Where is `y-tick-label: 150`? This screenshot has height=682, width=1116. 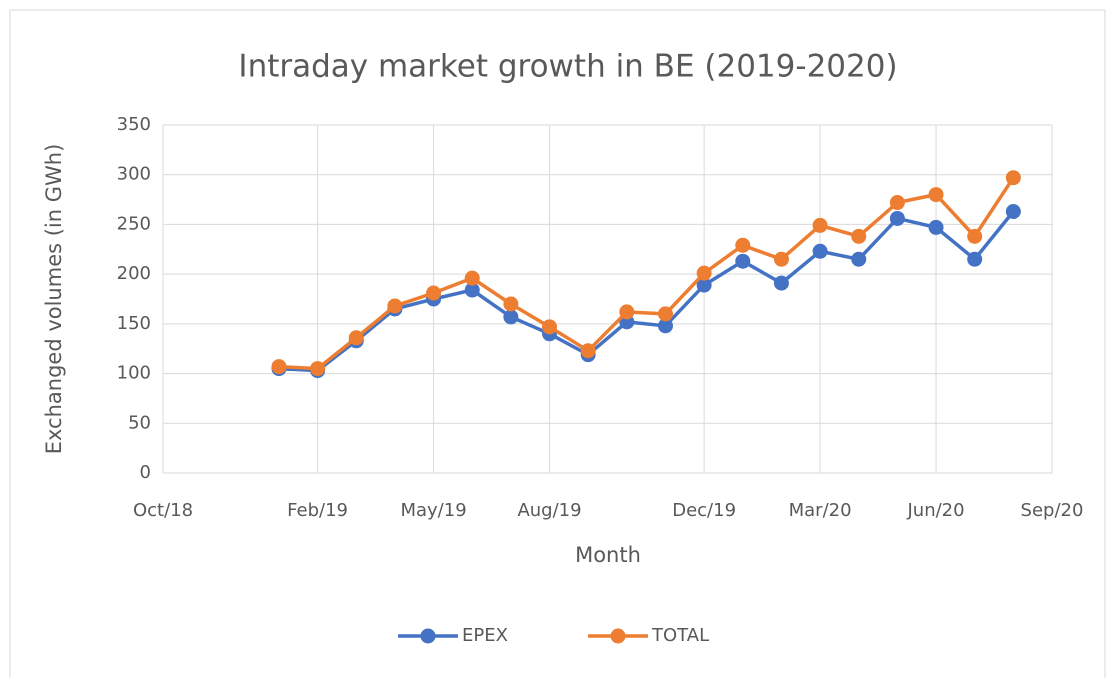
y-tick-label: 150 is located at coordinates (134, 323).